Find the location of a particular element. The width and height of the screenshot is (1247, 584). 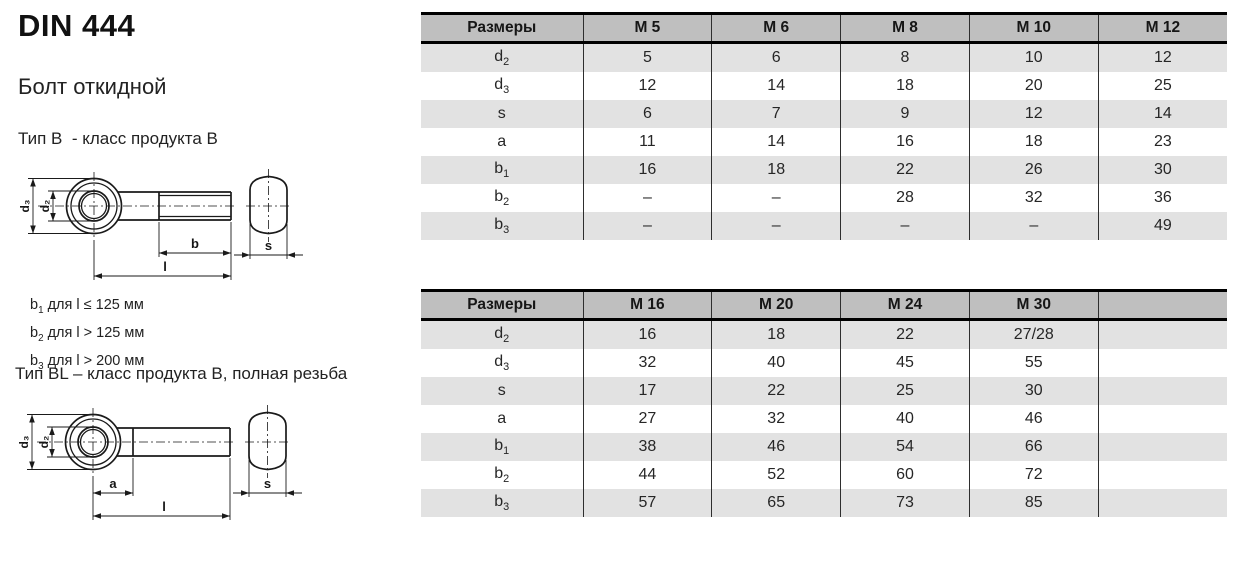

row-label: d3 is located at coordinates (502, 86).